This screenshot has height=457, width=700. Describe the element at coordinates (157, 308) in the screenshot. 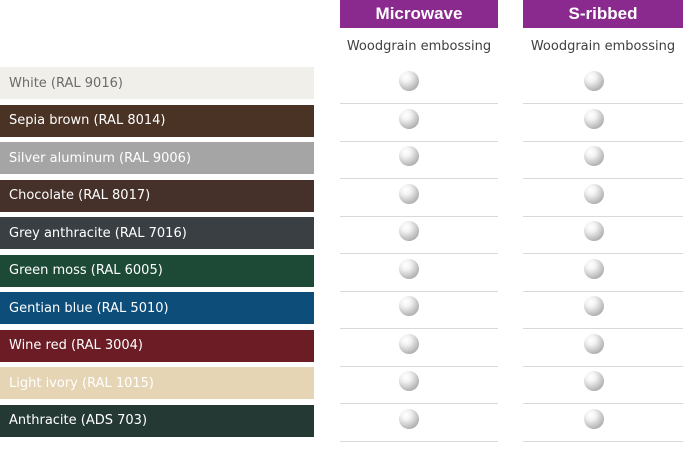

I see `color-swatch: Gentian blue (RAL 5010)` at that location.